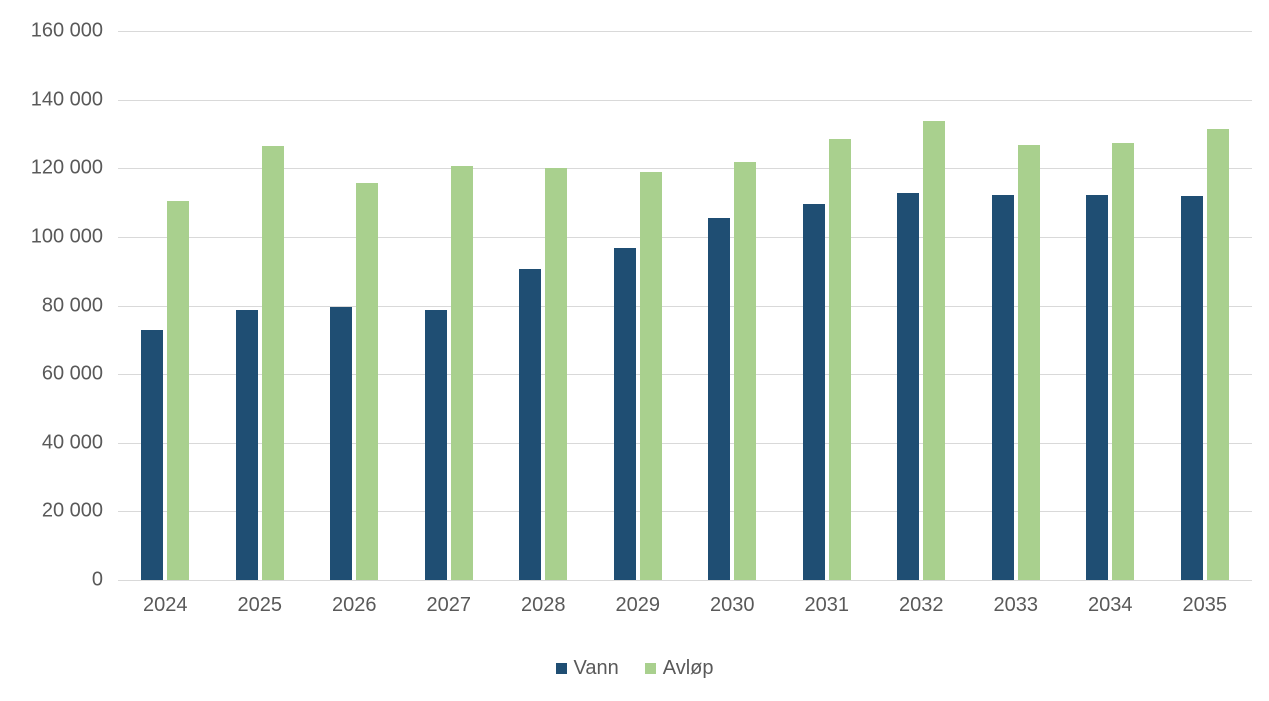 The width and height of the screenshot is (1269, 701). I want to click on legend-swatch-vann-icon, so click(561, 668).